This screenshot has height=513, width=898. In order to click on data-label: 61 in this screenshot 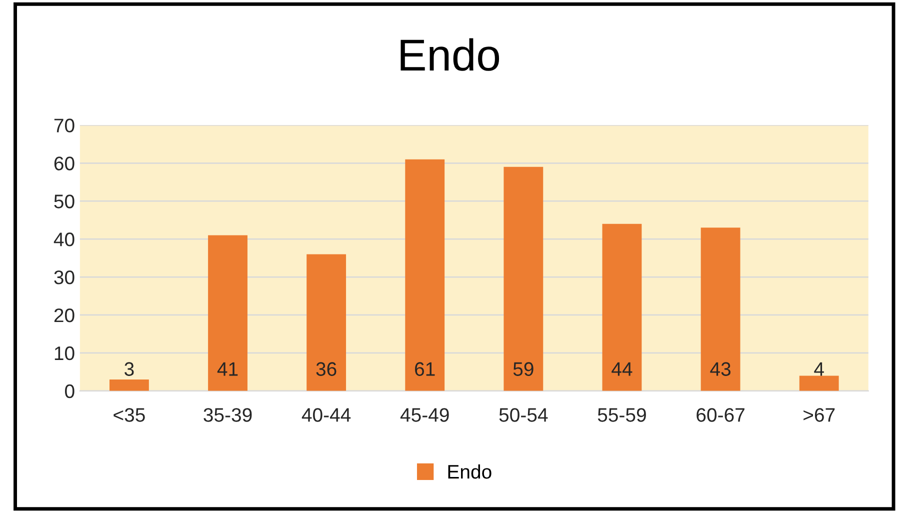, I will do `click(425, 369)`.